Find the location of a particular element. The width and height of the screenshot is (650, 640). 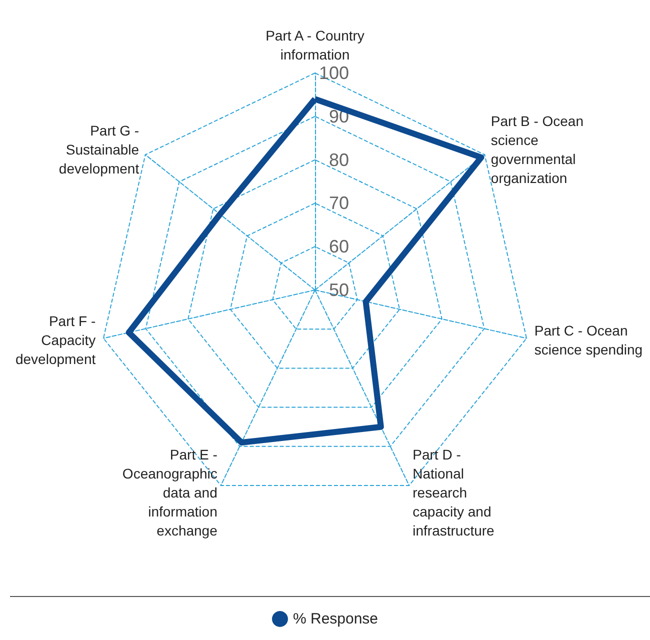

y-tick-label: 80 is located at coordinates (338, 160).